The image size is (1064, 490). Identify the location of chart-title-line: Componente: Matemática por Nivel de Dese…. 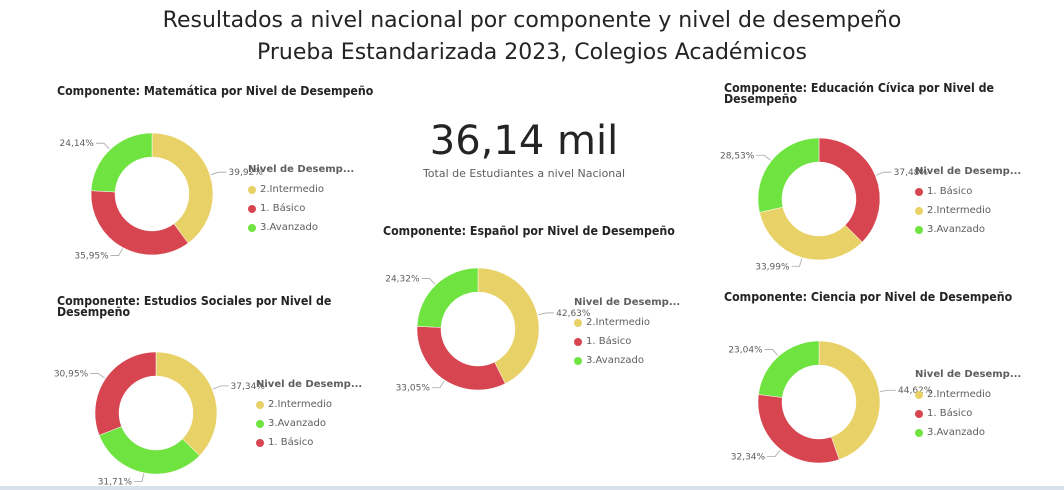
(215, 91).